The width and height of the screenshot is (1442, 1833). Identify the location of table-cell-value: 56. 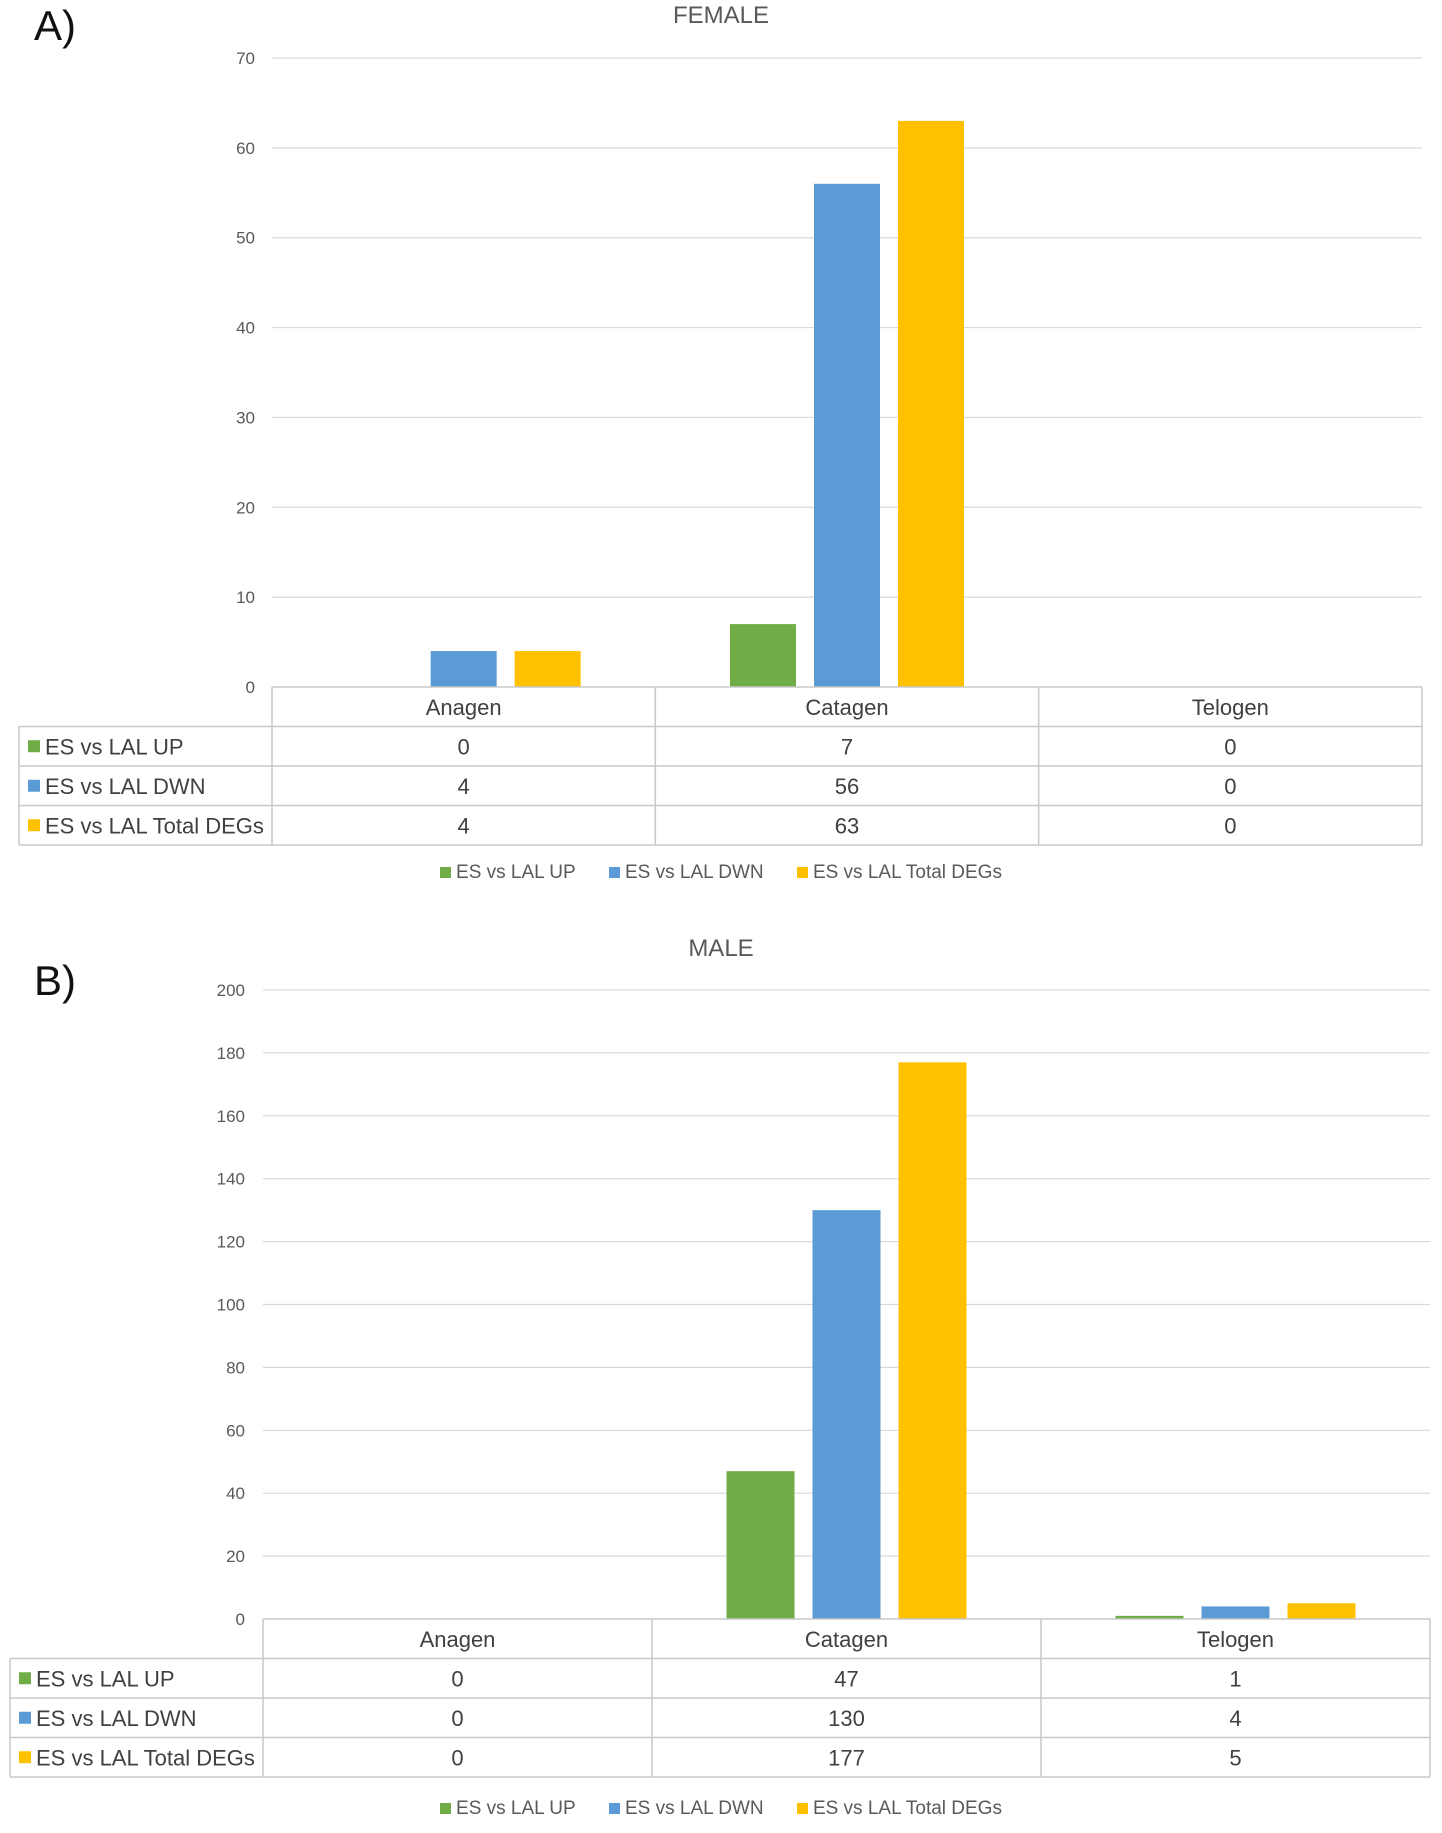
(847, 786).